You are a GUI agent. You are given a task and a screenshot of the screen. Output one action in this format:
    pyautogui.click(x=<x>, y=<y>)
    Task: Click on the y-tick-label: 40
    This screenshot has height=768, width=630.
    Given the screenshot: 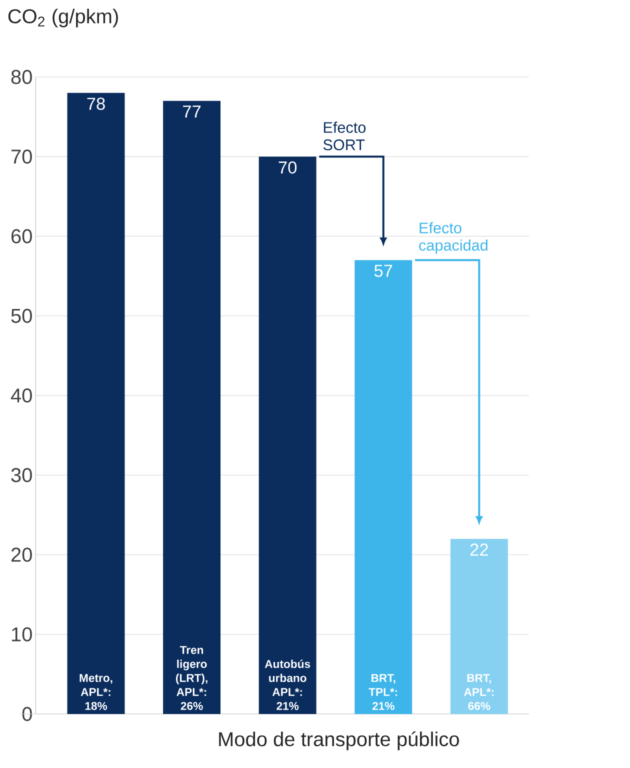 What is the action you would take?
    pyautogui.click(x=21, y=395)
    